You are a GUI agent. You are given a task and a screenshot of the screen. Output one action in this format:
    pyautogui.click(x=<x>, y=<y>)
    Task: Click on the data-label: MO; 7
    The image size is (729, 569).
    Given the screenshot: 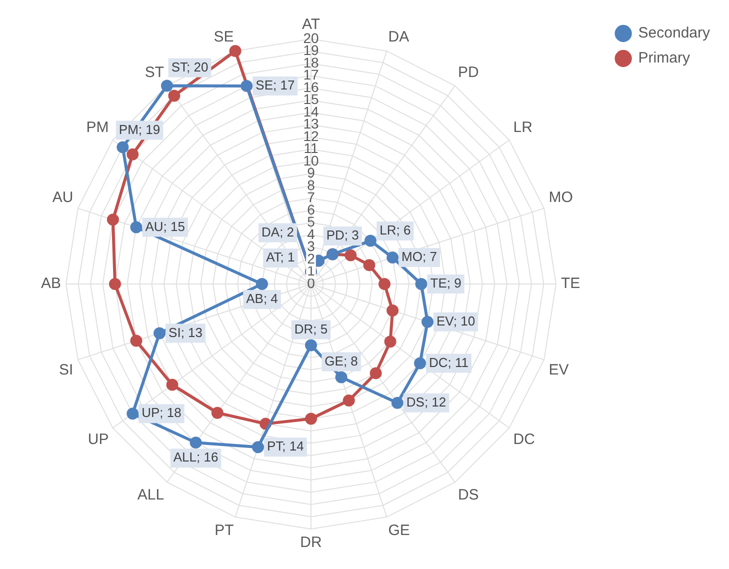 What is the action you would take?
    pyautogui.click(x=419, y=256)
    